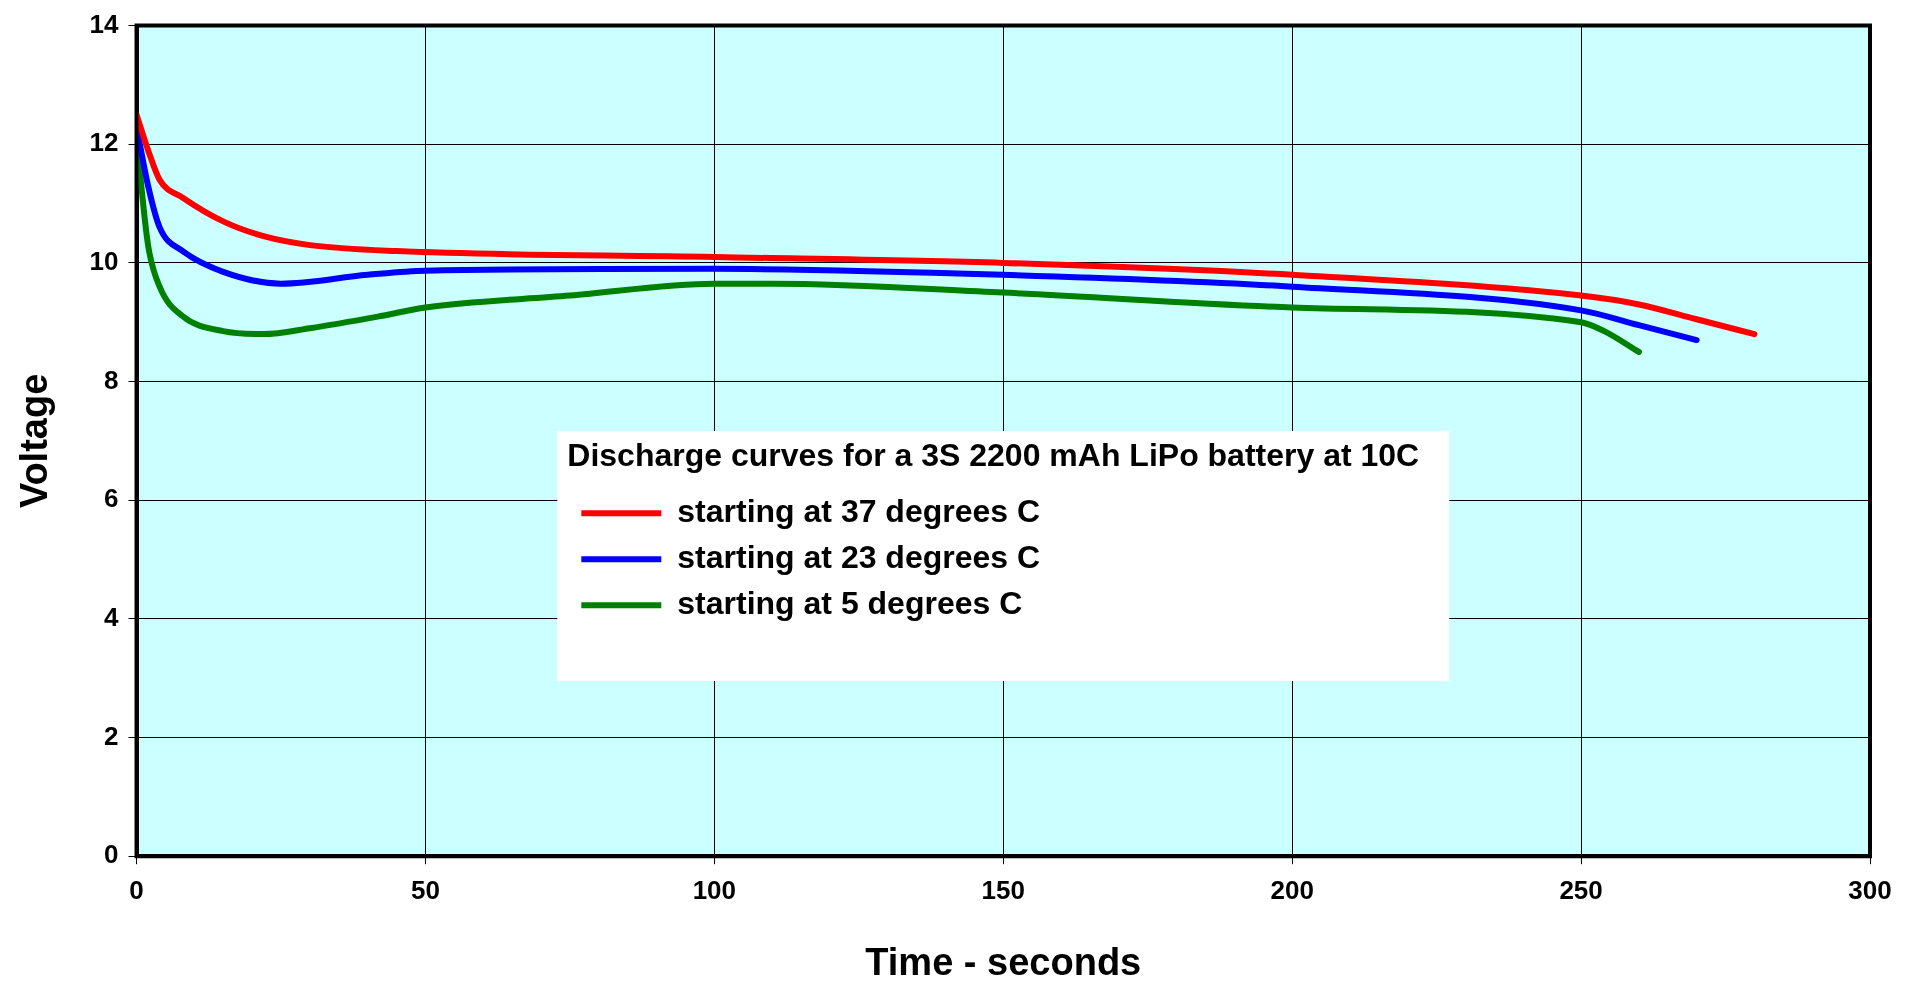 This screenshot has height=1001, width=1910. Describe the element at coordinates (1870, 889) in the screenshot. I see `x-tick-label: 300` at that location.